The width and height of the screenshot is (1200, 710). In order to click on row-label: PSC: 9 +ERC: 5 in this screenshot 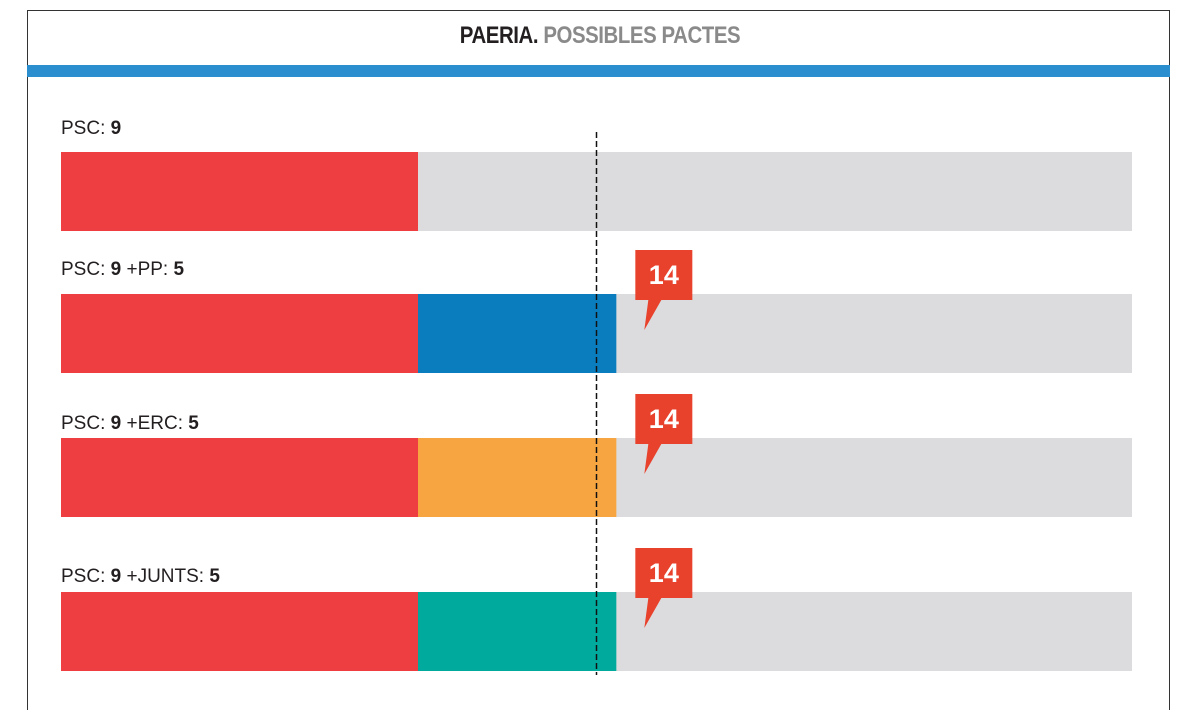, I will do `click(130, 423)`.